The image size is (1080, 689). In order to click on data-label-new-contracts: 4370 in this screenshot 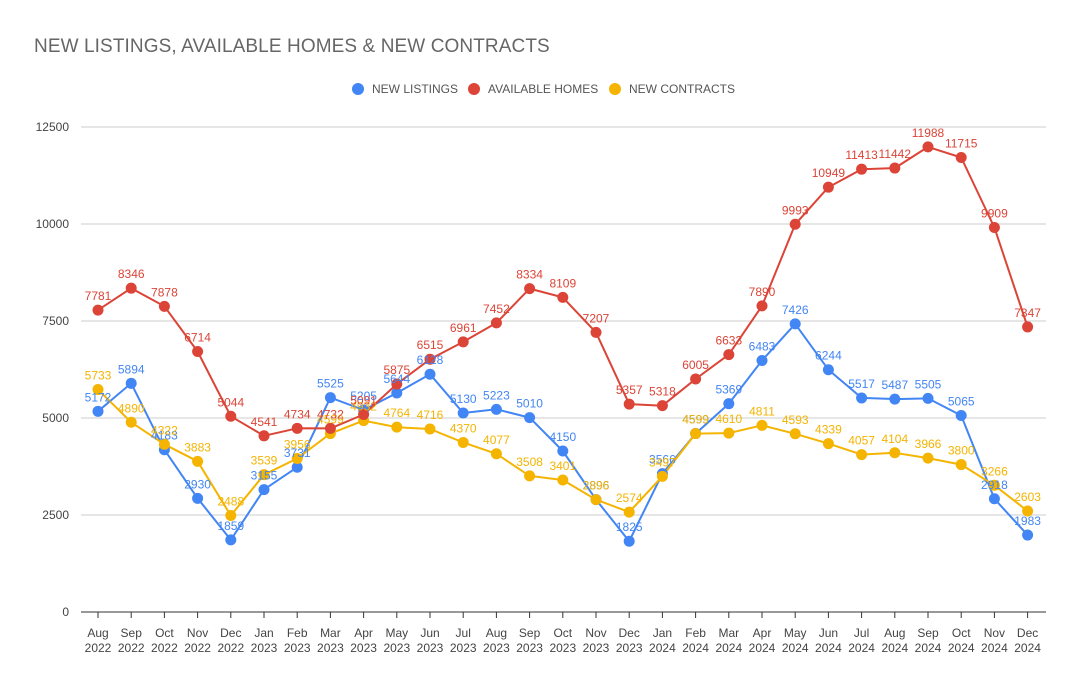, I will do `click(463, 428)`.